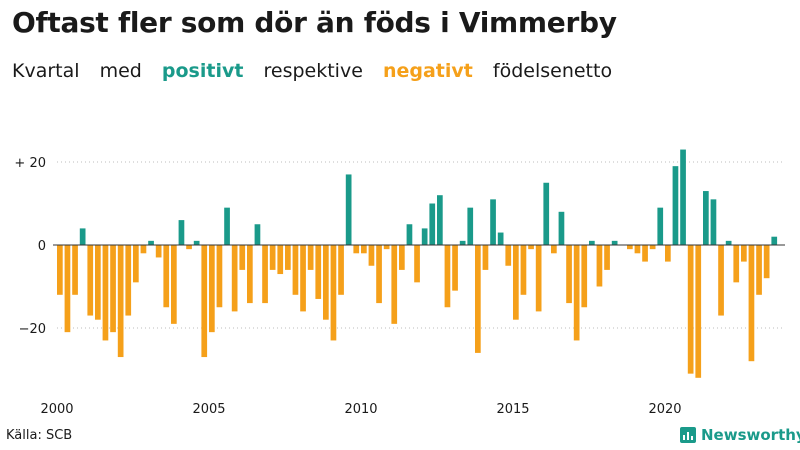 This screenshot has width=800, height=450. What do you see at coordinates (740, 435) in the screenshot?
I see `brand: Newsworthy` at bounding box center [740, 435].